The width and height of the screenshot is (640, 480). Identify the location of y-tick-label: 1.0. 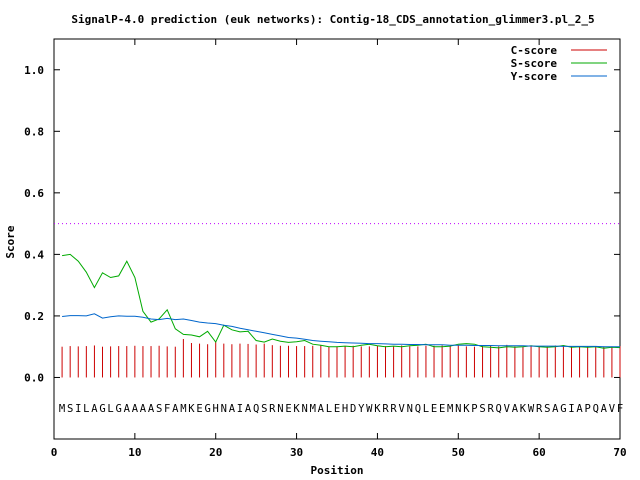
(34, 70).